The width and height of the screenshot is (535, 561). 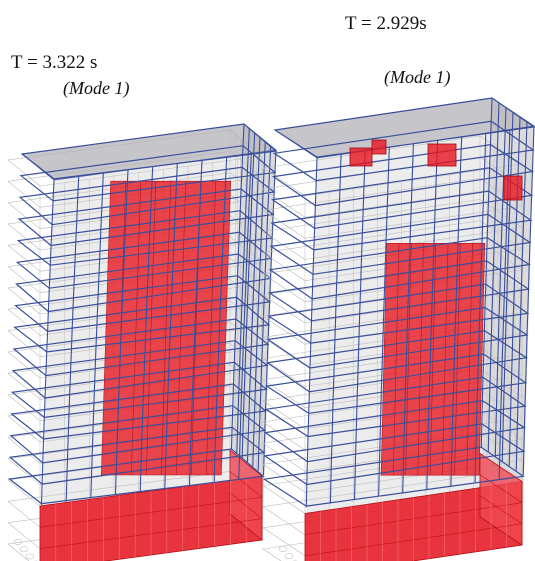 What do you see at coordinates (386, 23) in the screenshot?
I see `period-label-right: T = 2.929s` at bounding box center [386, 23].